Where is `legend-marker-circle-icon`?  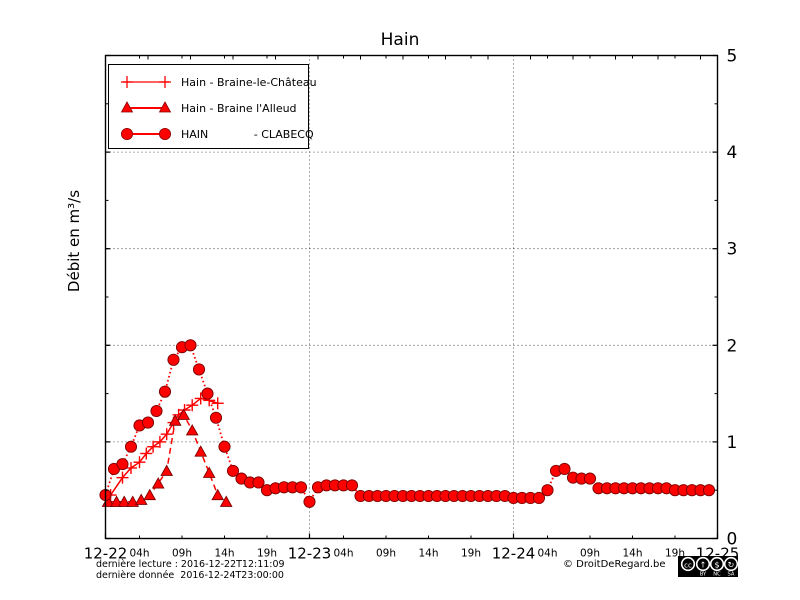 legend-marker-circle-icon is located at coordinates (146, 134).